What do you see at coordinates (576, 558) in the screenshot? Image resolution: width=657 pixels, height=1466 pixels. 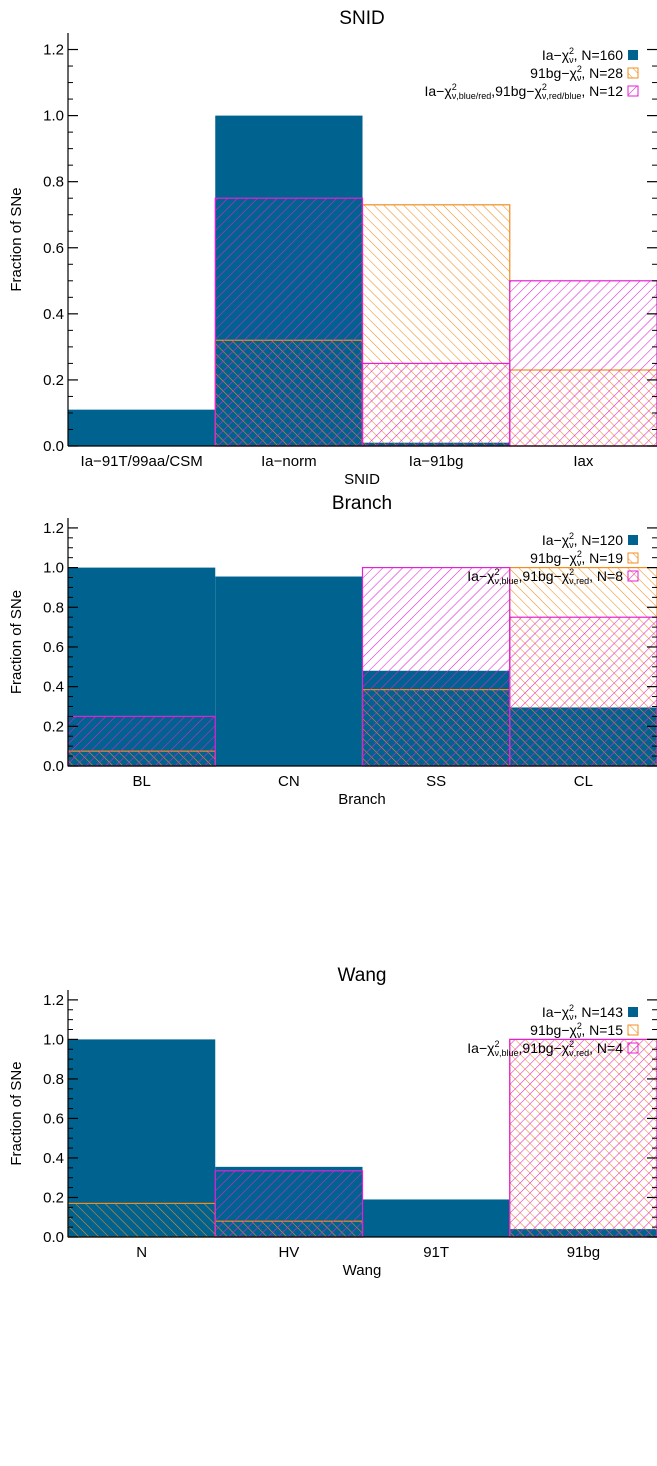 I see `legend-label-bg91: 91bg−χ2 ν, N=19` at bounding box center [576, 558].